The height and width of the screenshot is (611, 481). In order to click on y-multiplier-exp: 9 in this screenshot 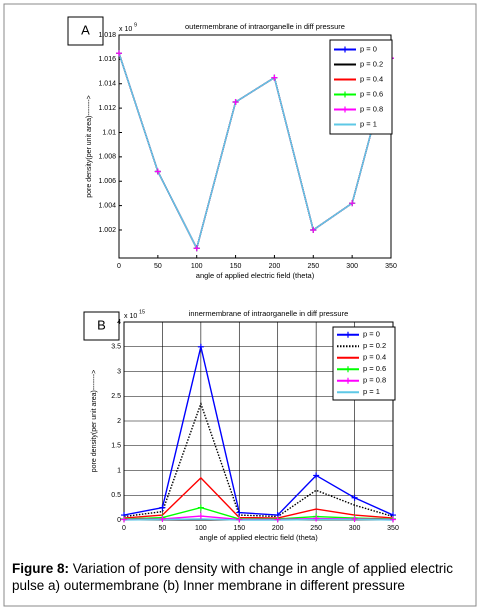, I will do `click(135, 25)`.